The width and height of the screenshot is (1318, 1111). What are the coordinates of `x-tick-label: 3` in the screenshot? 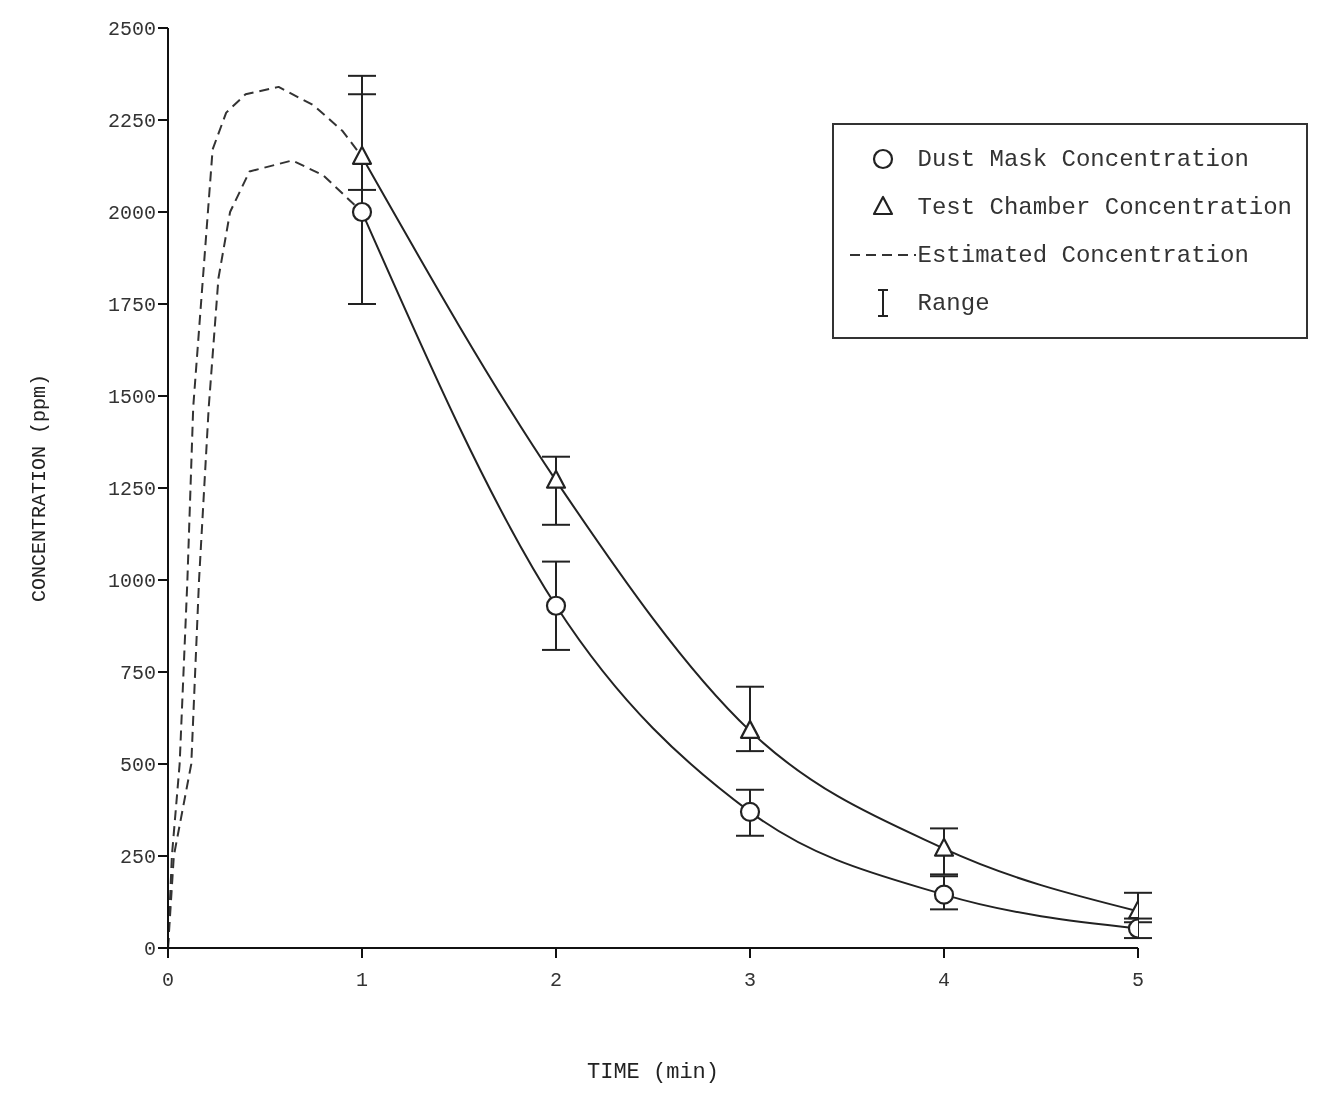 It's located at (750, 981).